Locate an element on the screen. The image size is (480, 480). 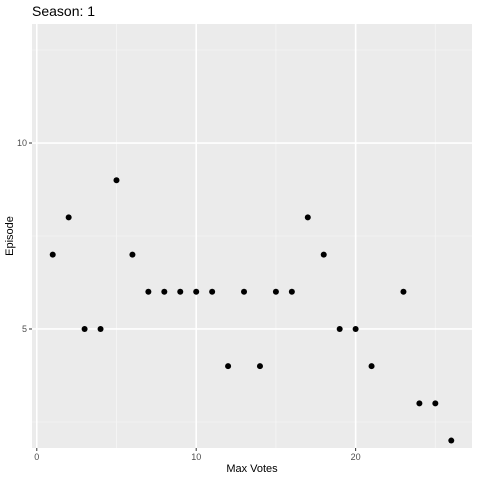
y-axis-title: Episode is located at coordinates (10, 236).